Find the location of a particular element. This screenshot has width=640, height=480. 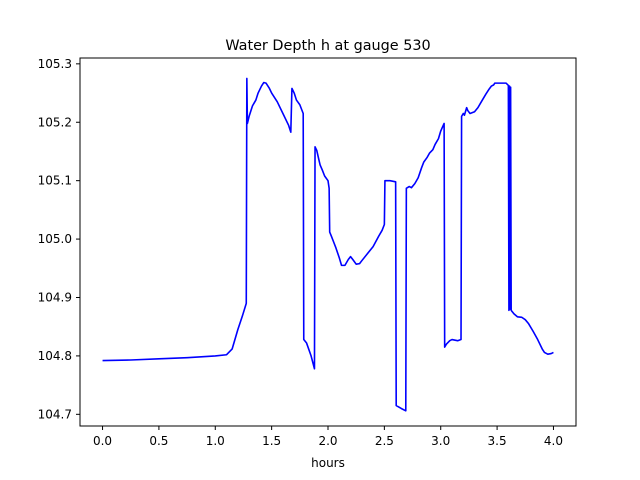

x-tick-label: 1.0 is located at coordinates (215, 441).